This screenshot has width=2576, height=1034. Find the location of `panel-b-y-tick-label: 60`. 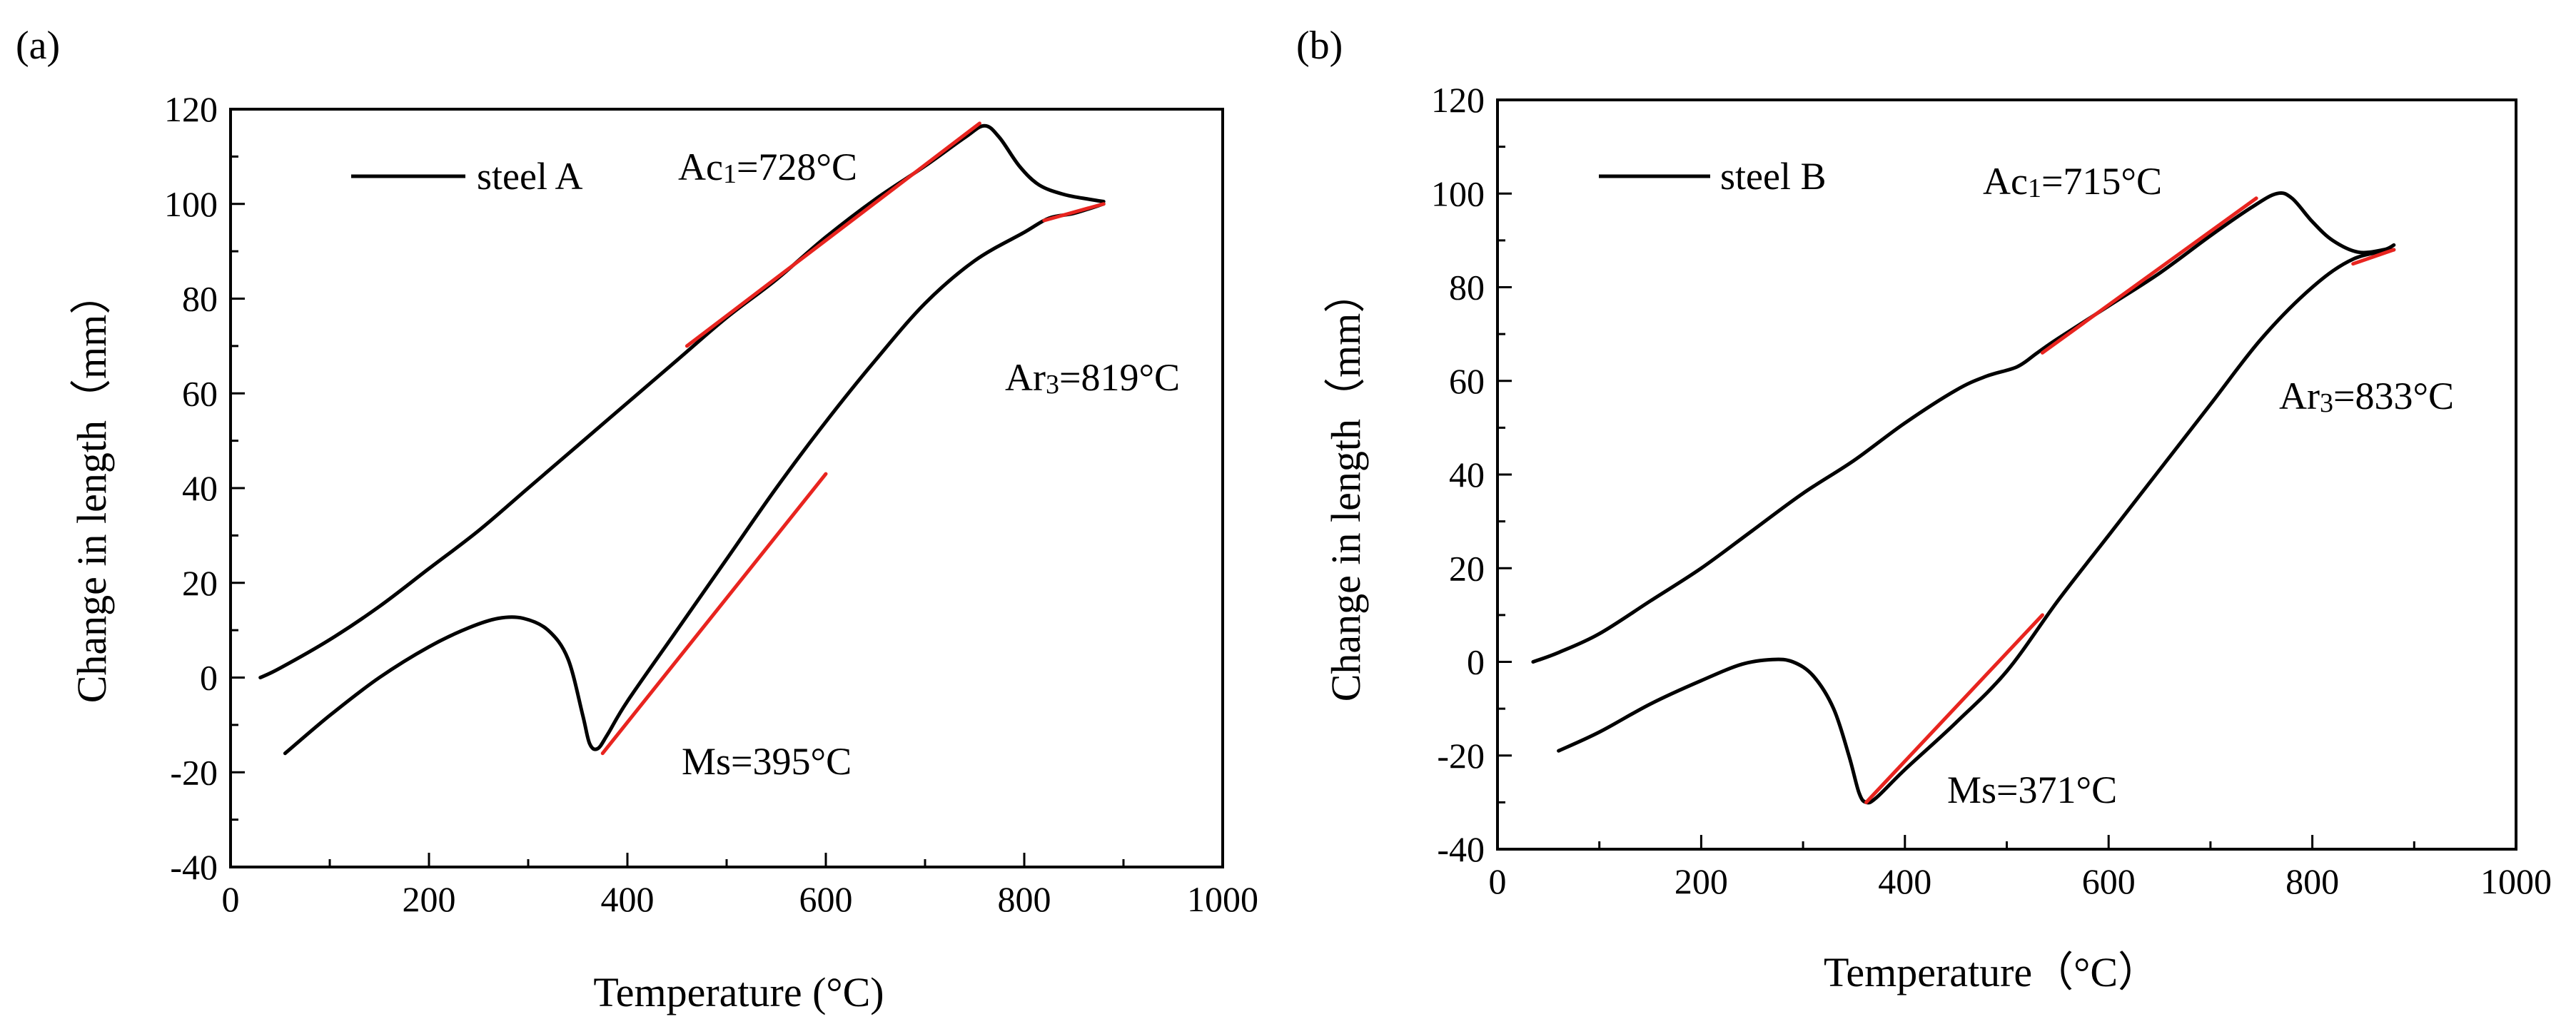

panel-b-y-tick-label: 60 is located at coordinates (1467, 381).